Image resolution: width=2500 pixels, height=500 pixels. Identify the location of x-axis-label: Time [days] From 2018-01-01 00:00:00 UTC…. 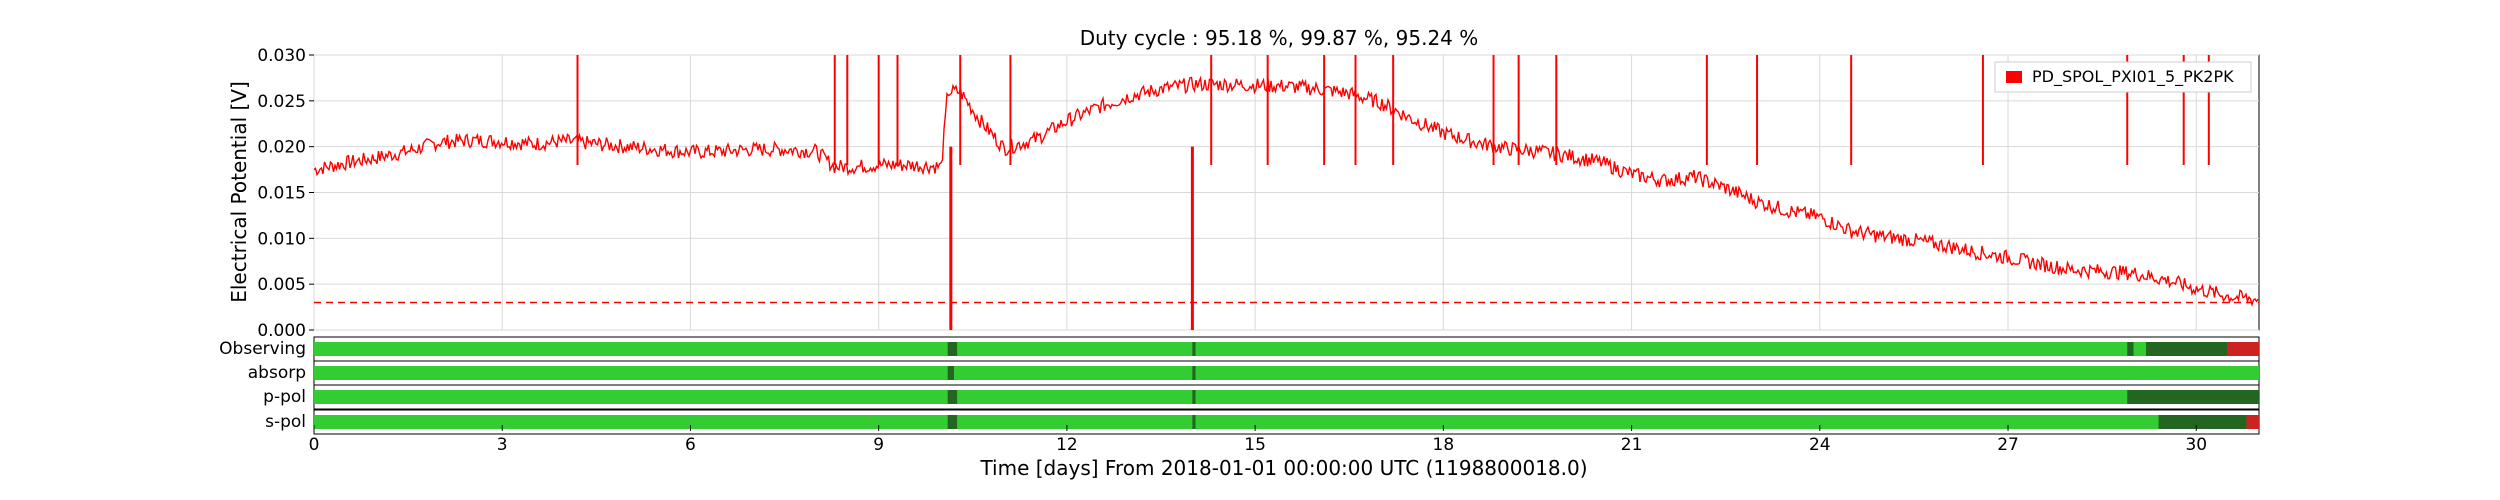
(1283, 468).